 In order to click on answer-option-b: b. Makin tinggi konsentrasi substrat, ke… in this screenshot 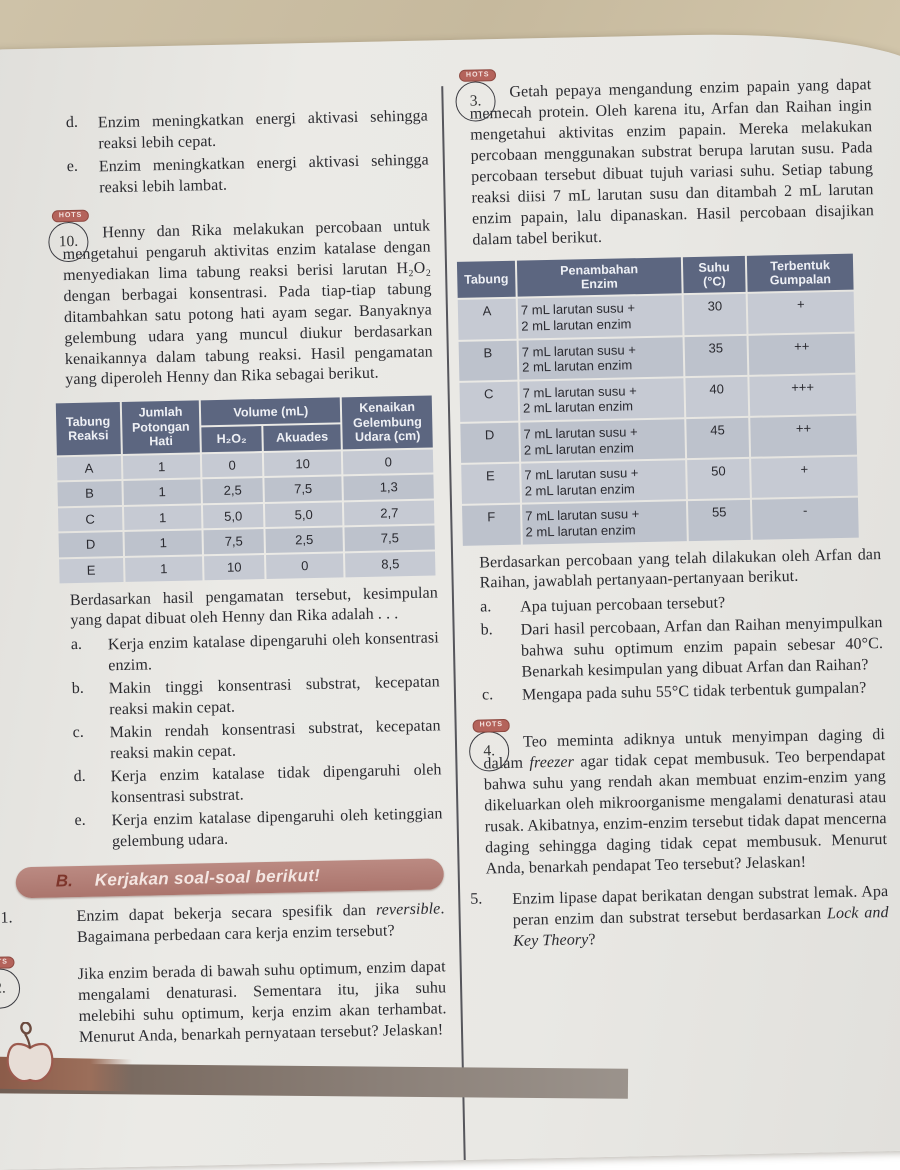, I will do `click(256, 698)`.